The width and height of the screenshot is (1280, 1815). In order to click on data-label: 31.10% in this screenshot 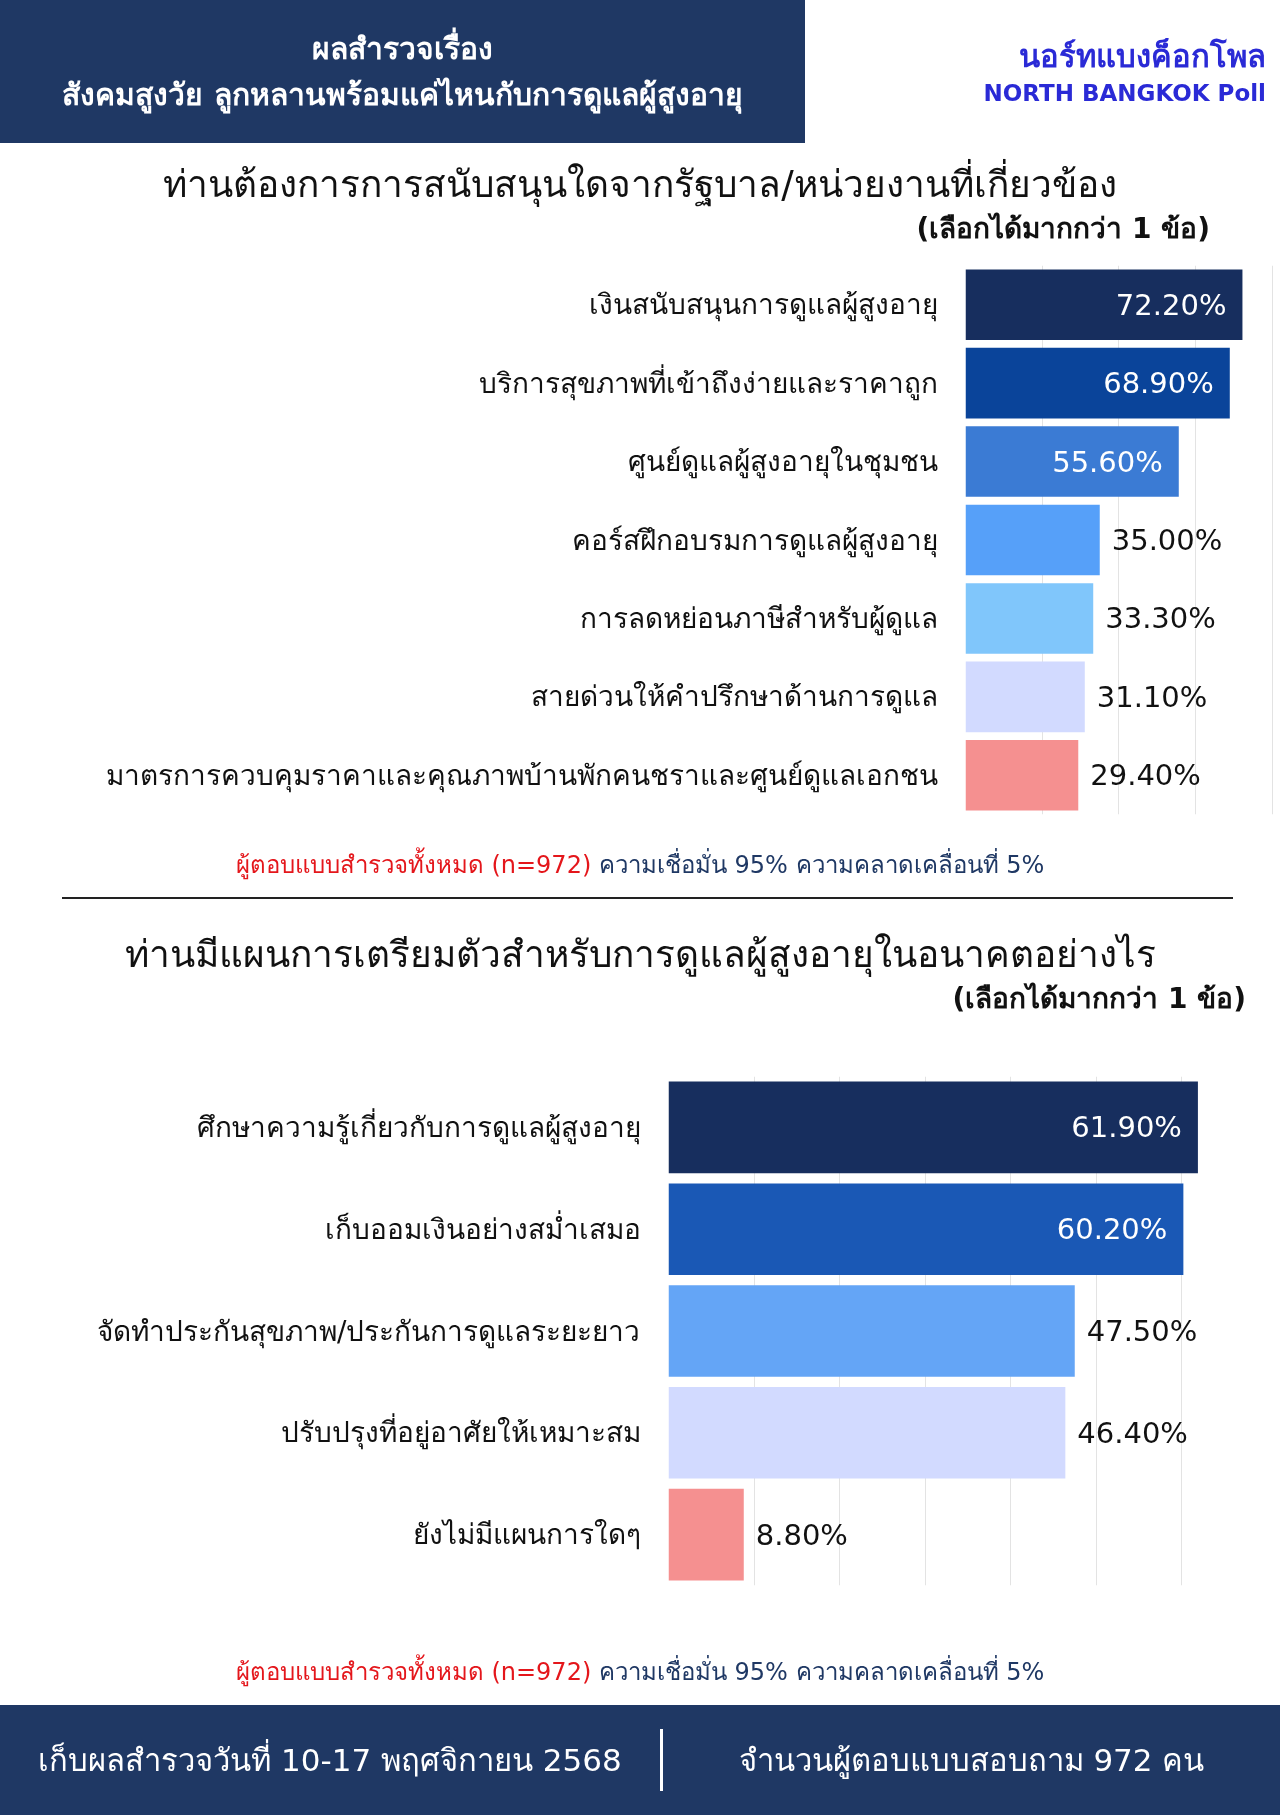, I will do `click(1152, 696)`.